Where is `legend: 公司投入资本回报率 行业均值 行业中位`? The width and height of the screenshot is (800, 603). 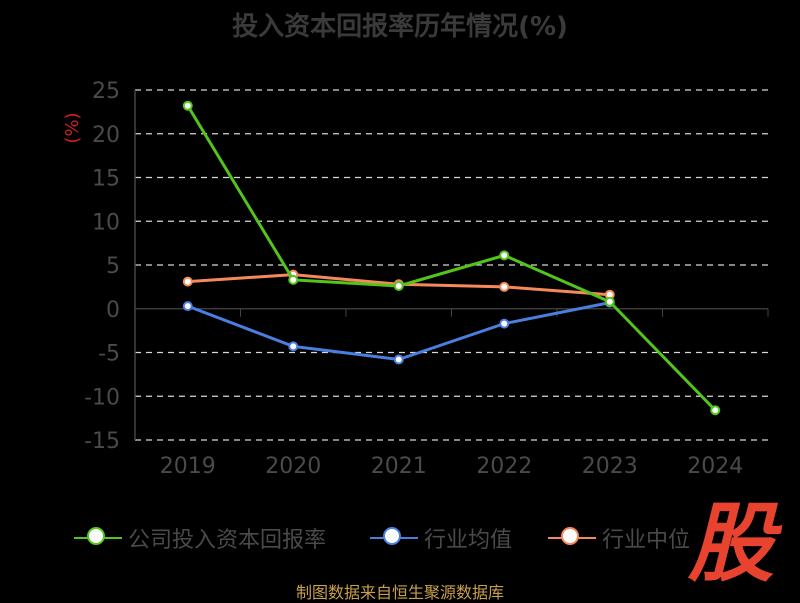
legend: 公司投入资本回报率 行业均值 行业中位 is located at coordinates (400, 538).